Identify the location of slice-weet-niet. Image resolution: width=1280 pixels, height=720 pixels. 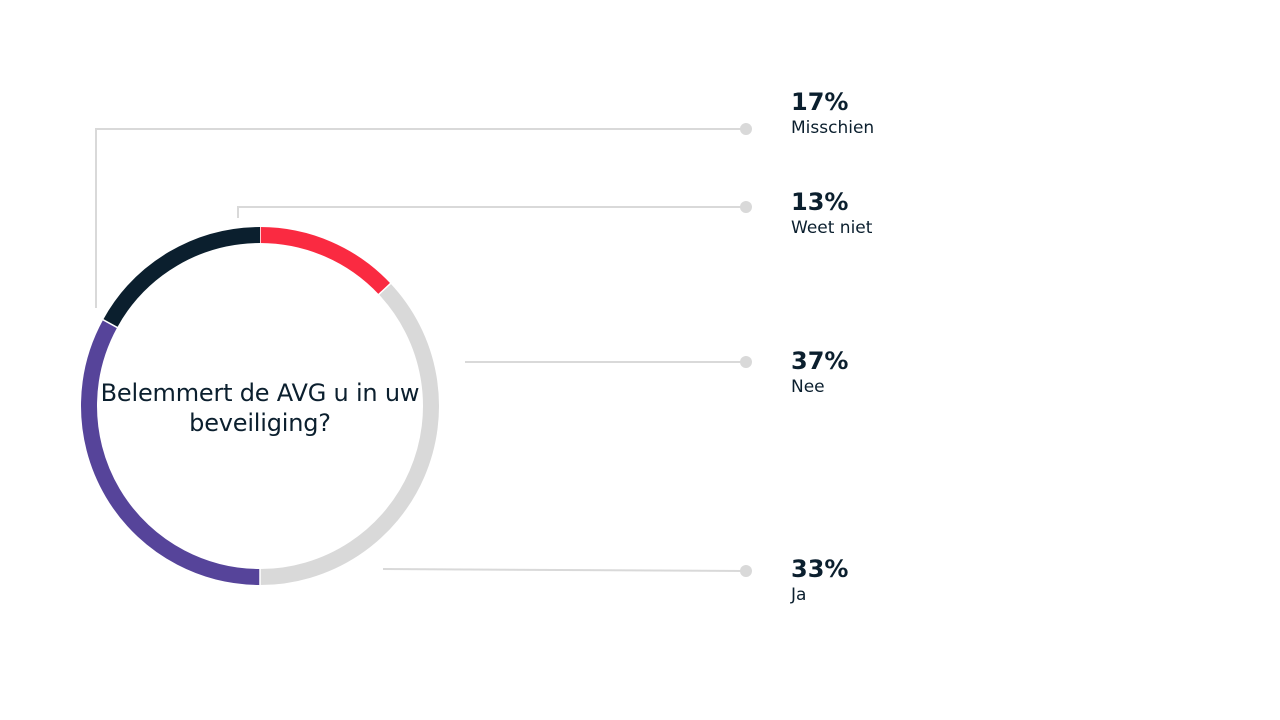
(325, 261).